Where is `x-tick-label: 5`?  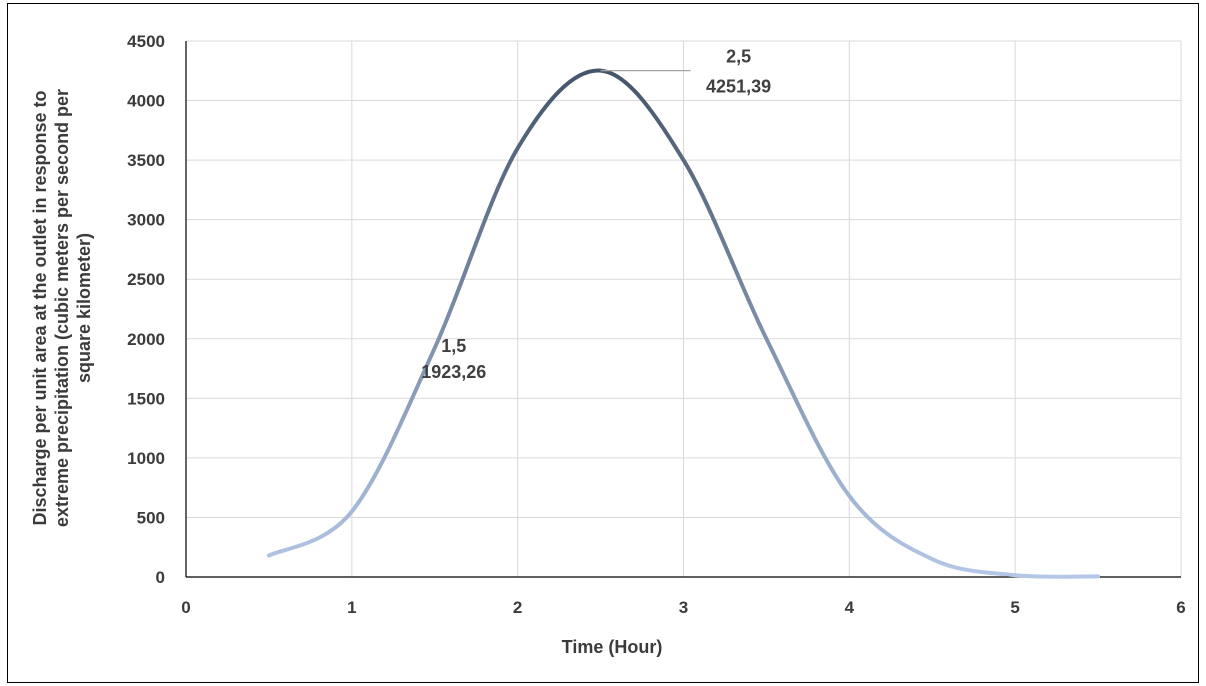 x-tick-label: 5 is located at coordinates (1014, 607).